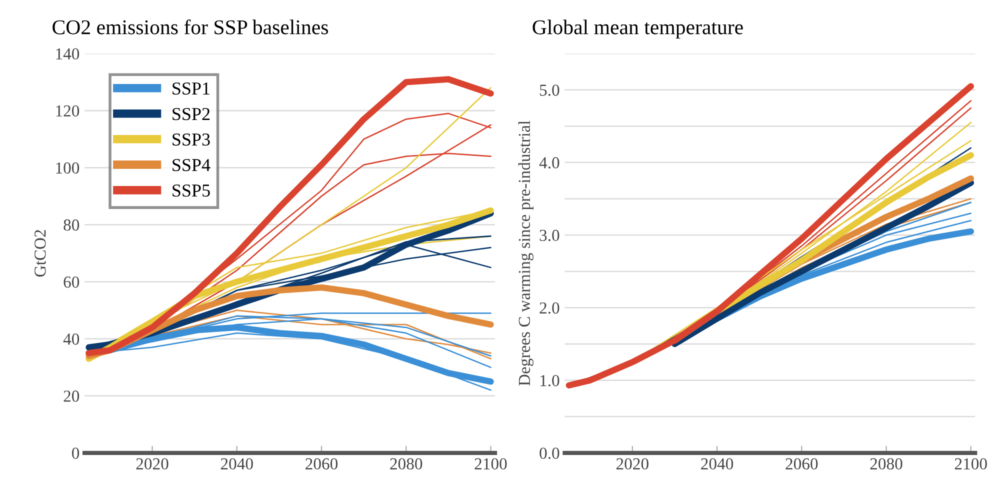  What do you see at coordinates (191, 165) in the screenshot?
I see `legend-label: SSP4` at bounding box center [191, 165].